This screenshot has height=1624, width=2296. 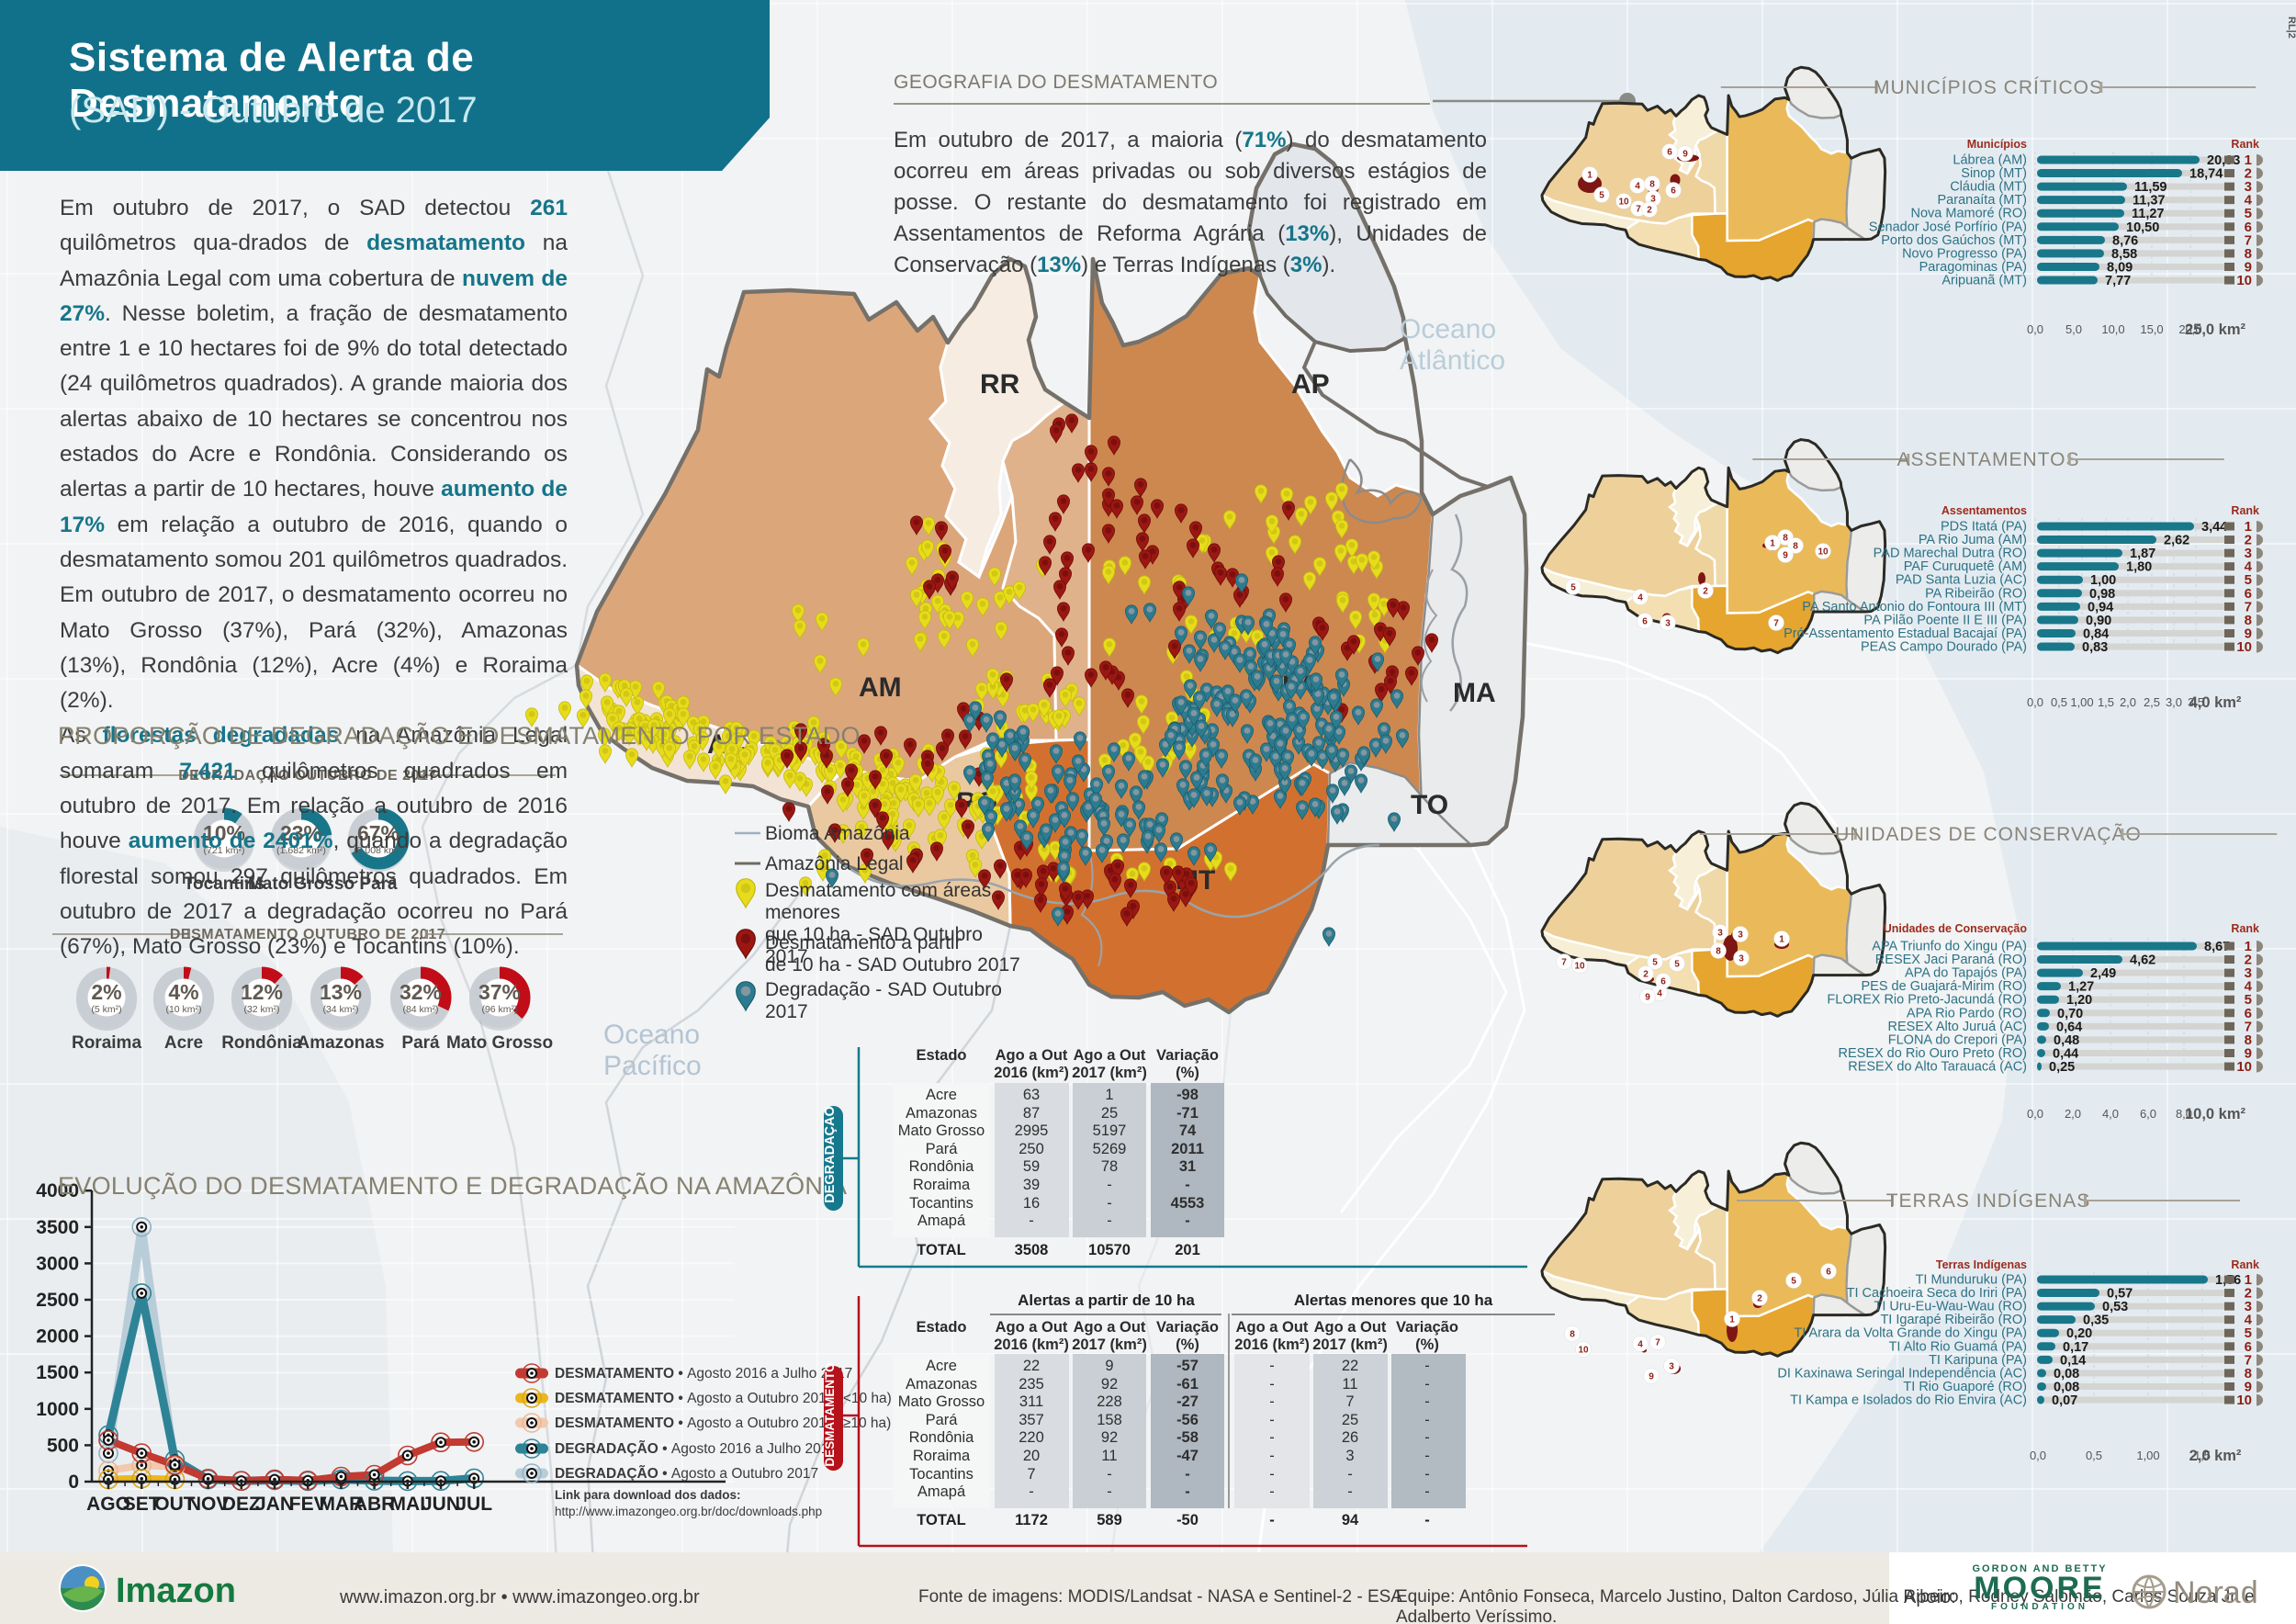 What do you see at coordinates (2103, 973) in the screenshot?
I see `svg-text: 2,49` at bounding box center [2103, 973].